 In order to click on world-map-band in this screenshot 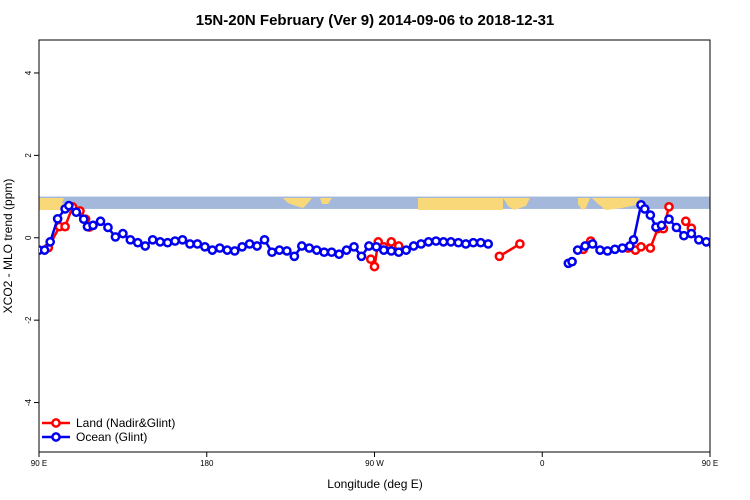, I will do `click(374, 203)`.